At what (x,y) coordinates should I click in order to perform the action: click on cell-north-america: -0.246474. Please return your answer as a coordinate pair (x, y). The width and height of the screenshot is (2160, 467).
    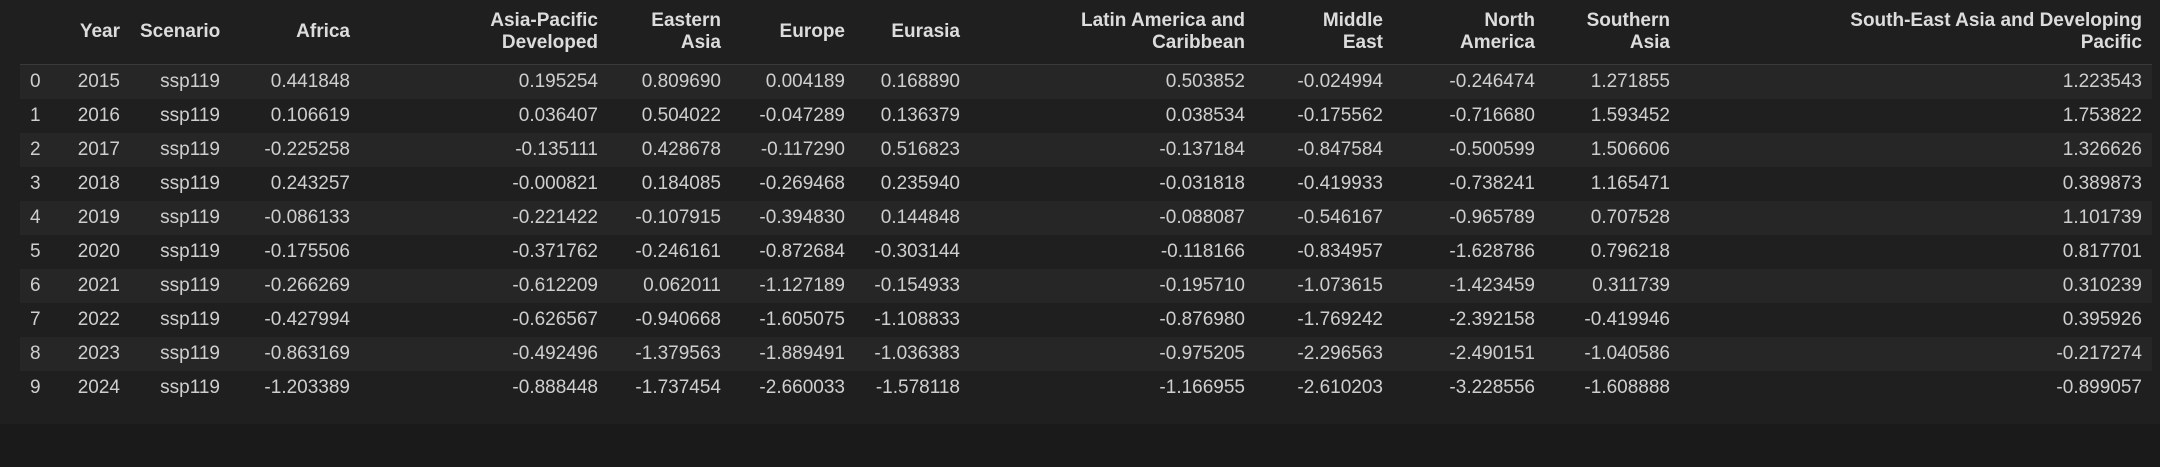
    Looking at the image, I should click on (1469, 81).